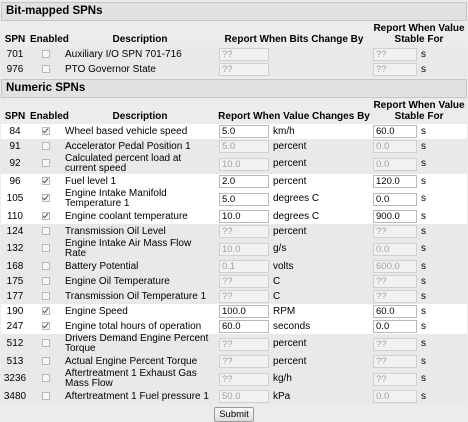 The width and height of the screenshot is (468, 422). I want to click on spn-number: 190, so click(15, 311).